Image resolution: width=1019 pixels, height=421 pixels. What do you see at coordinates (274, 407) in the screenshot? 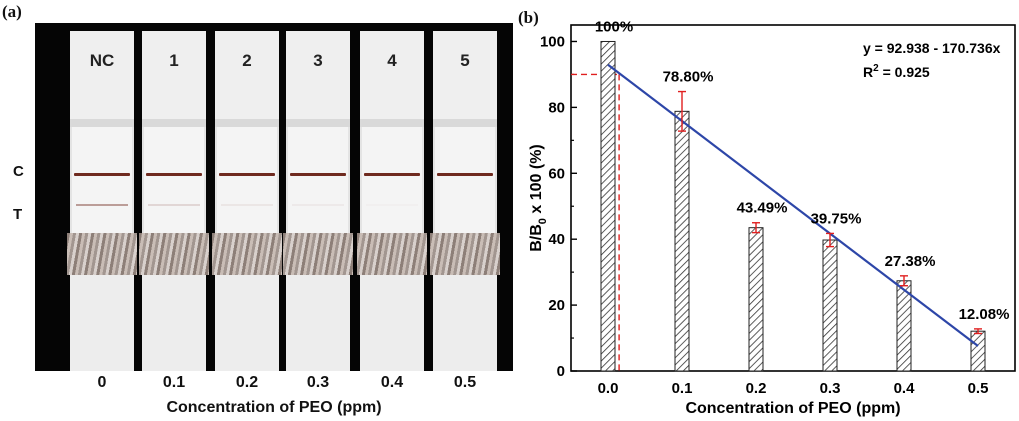
I see `panel-a-x-axis-label: Concentration of PEO (ppm)` at bounding box center [274, 407].